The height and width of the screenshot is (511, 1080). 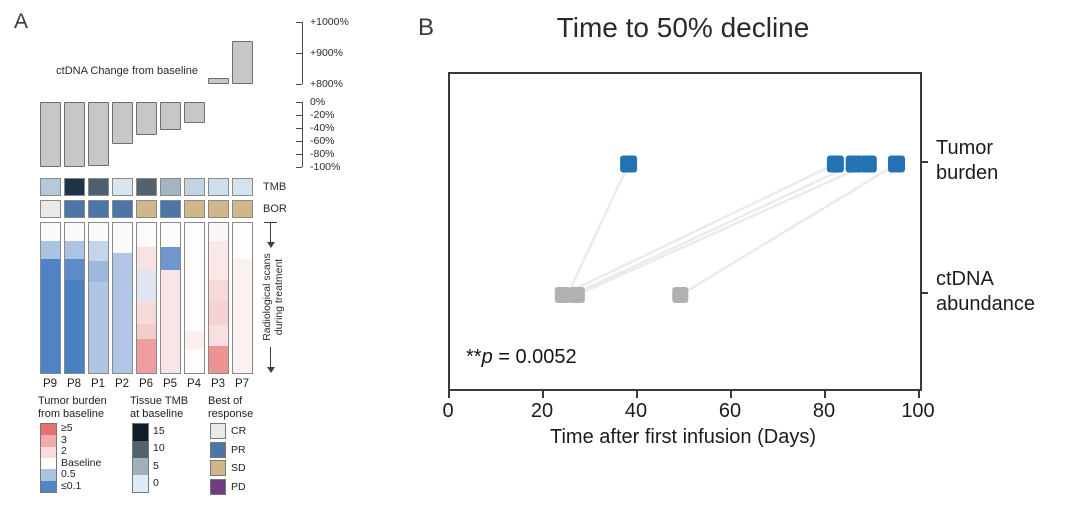 What do you see at coordinates (67, 428) in the screenshot?
I see `legend-label: ≥5` at bounding box center [67, 428].